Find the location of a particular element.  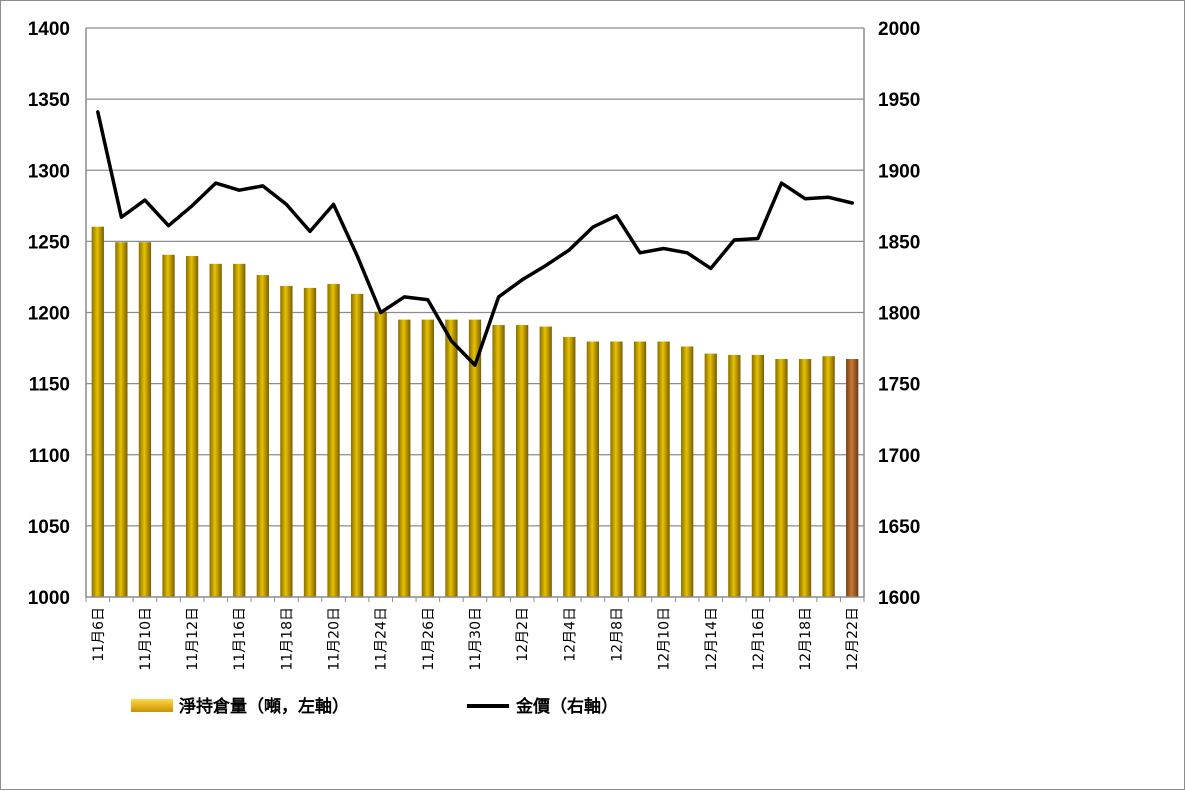

left-axis-tick-label: 1200 is located at coordinates (49, 314).